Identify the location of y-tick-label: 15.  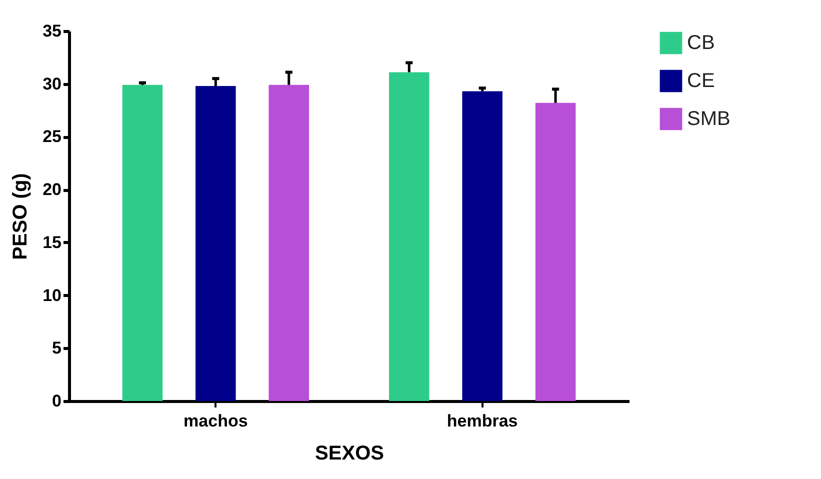
(52, 242).